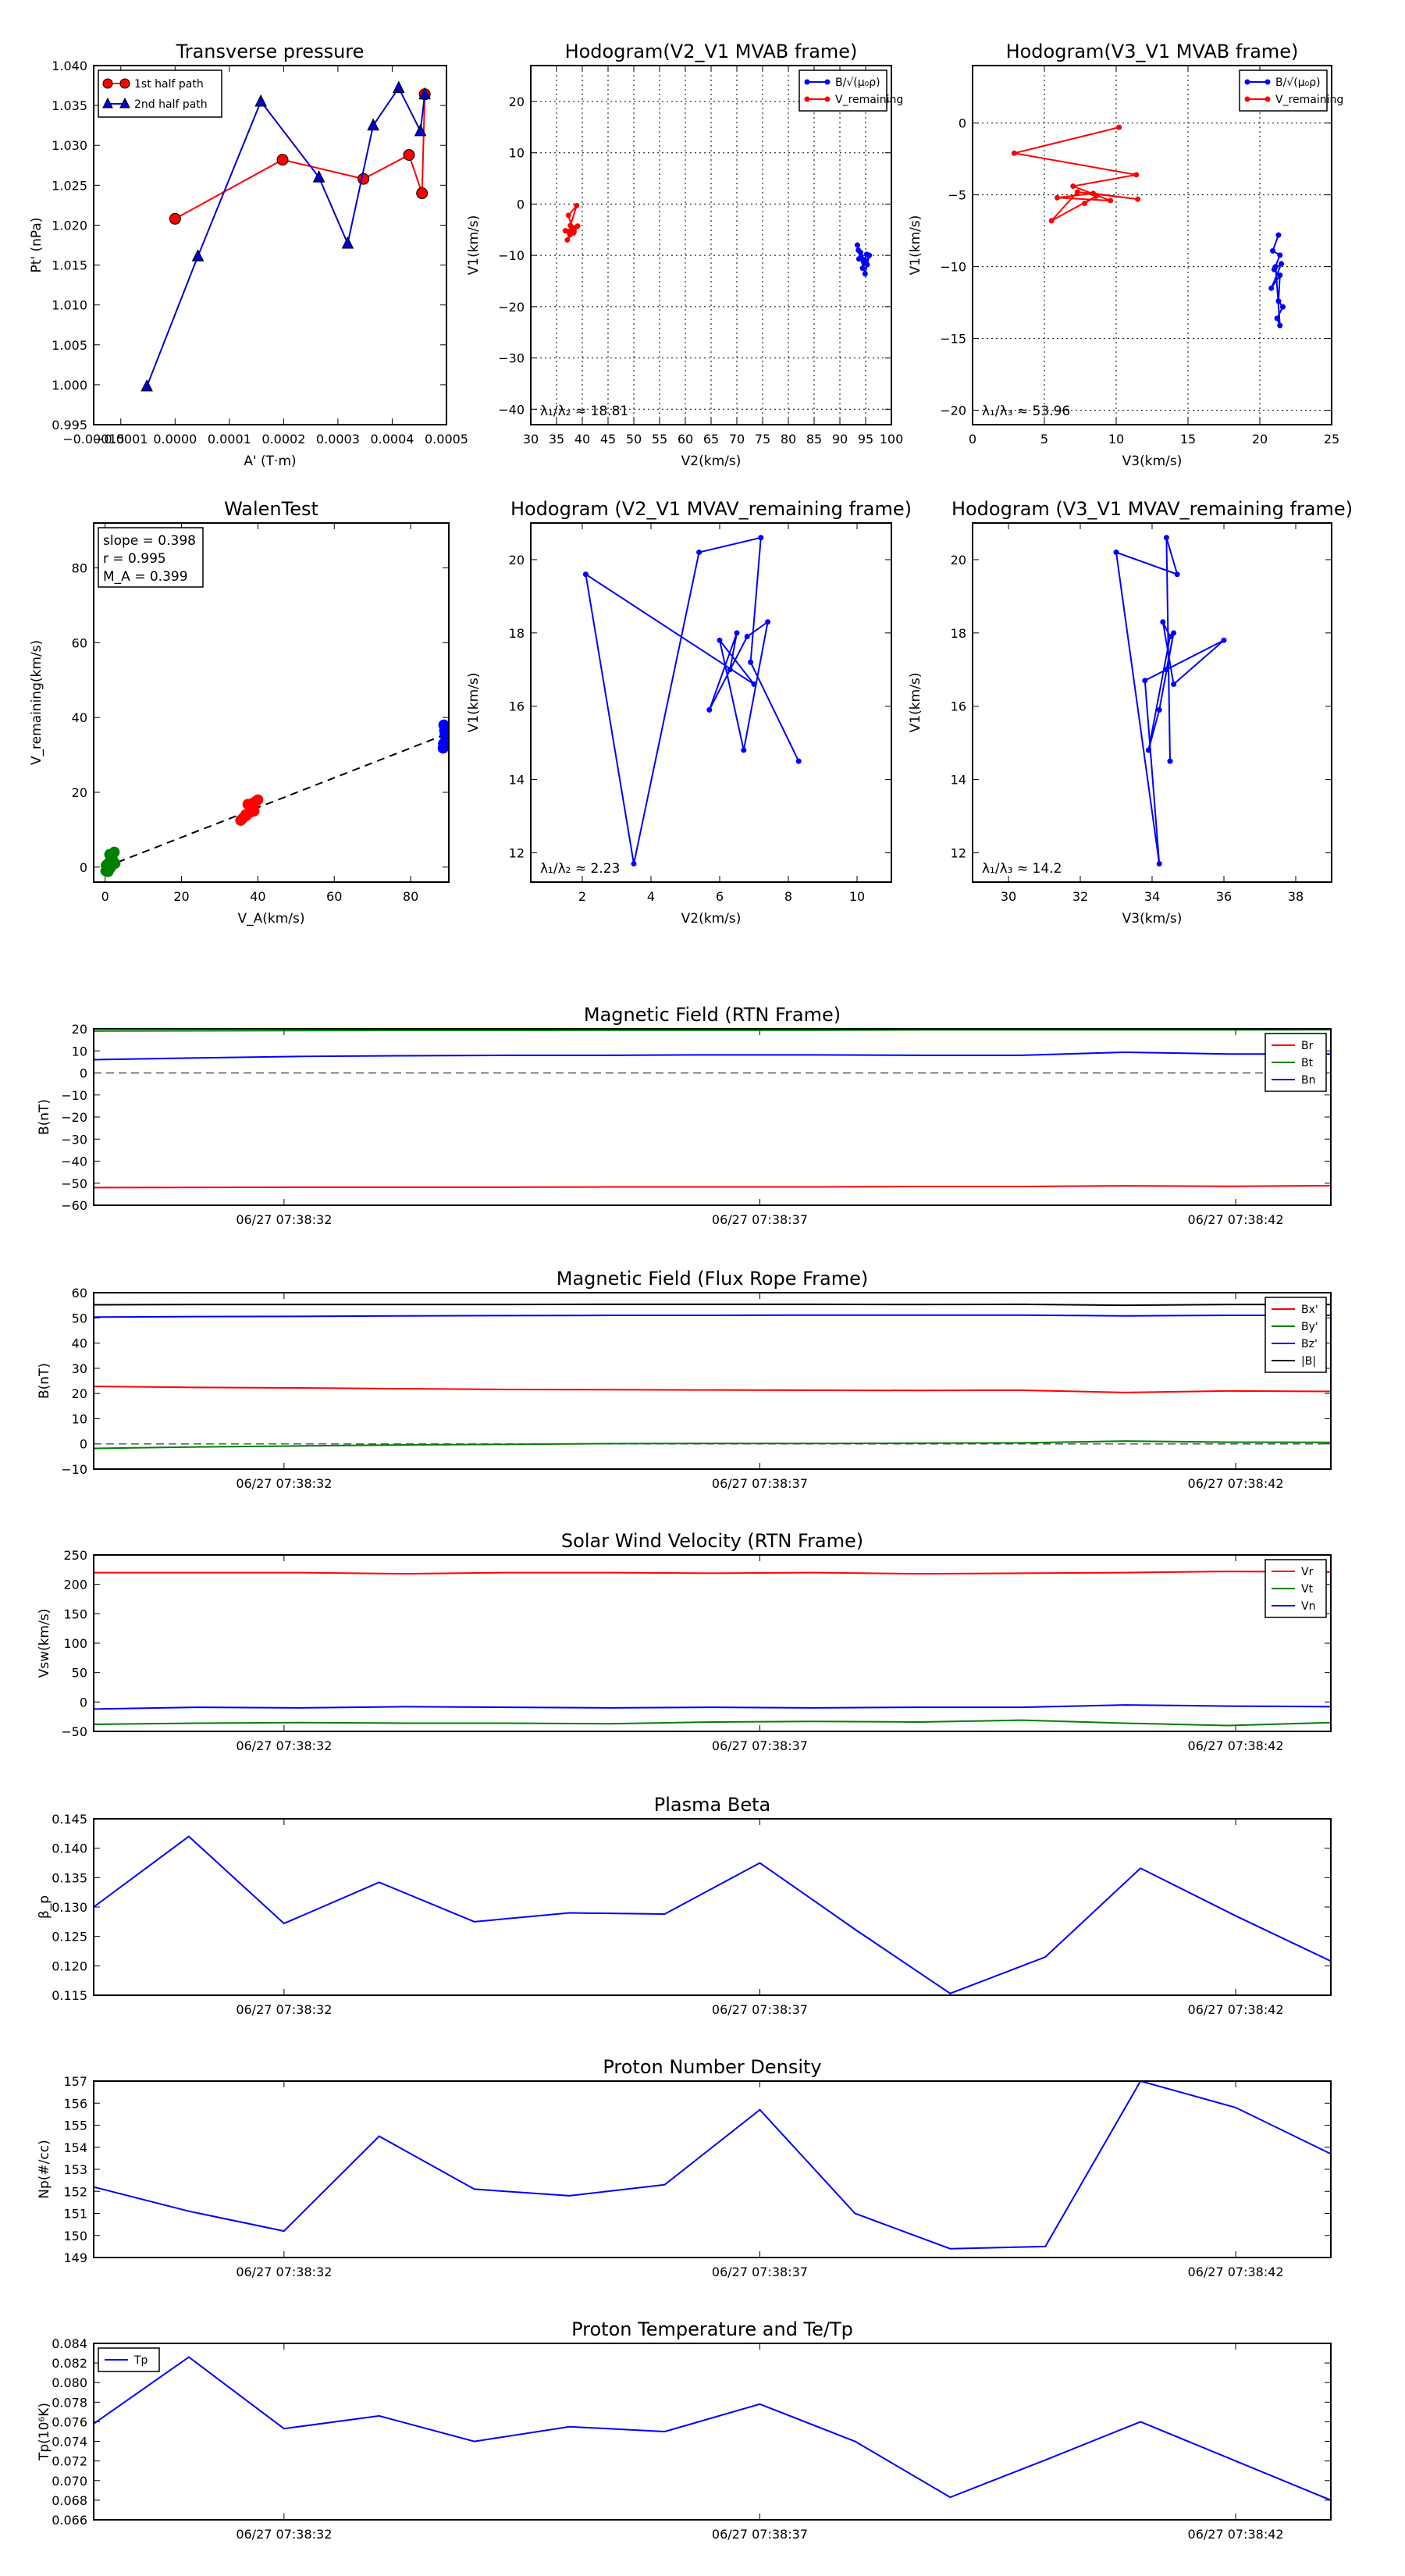 The image size is (1405, 2576). I want to click on y-tick-label: 0.068, so click(69, 2500).